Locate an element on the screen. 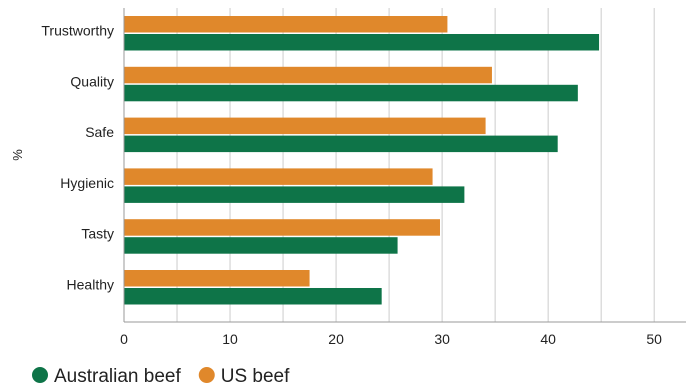 The width and height of the screenshot is (694, 388). category-label: Quality is located at coordinates (92, 81).